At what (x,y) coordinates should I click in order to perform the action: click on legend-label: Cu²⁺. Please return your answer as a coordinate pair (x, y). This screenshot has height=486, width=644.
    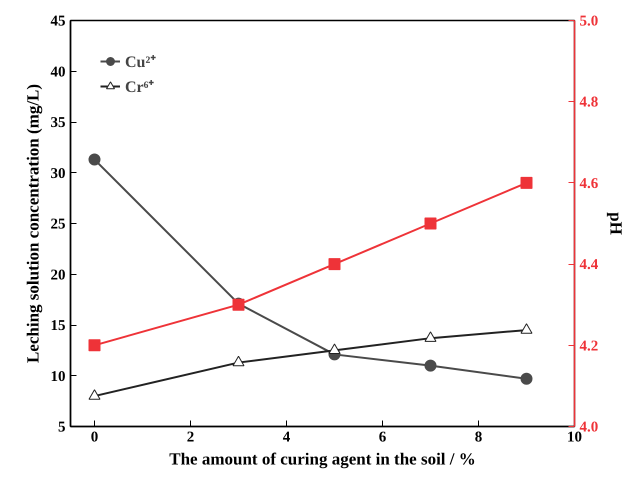
    Looking at the image, I should click on (140, 62).